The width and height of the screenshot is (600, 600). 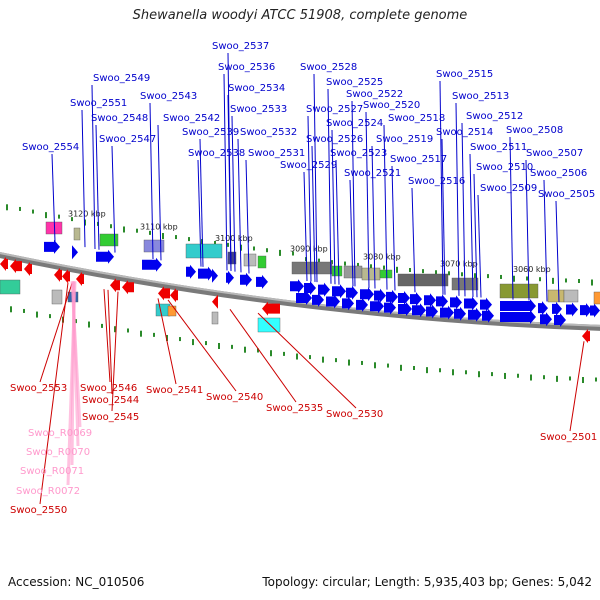 I want to click on forward-gene-label: Swoo_2518, so click(x=416, y=118).